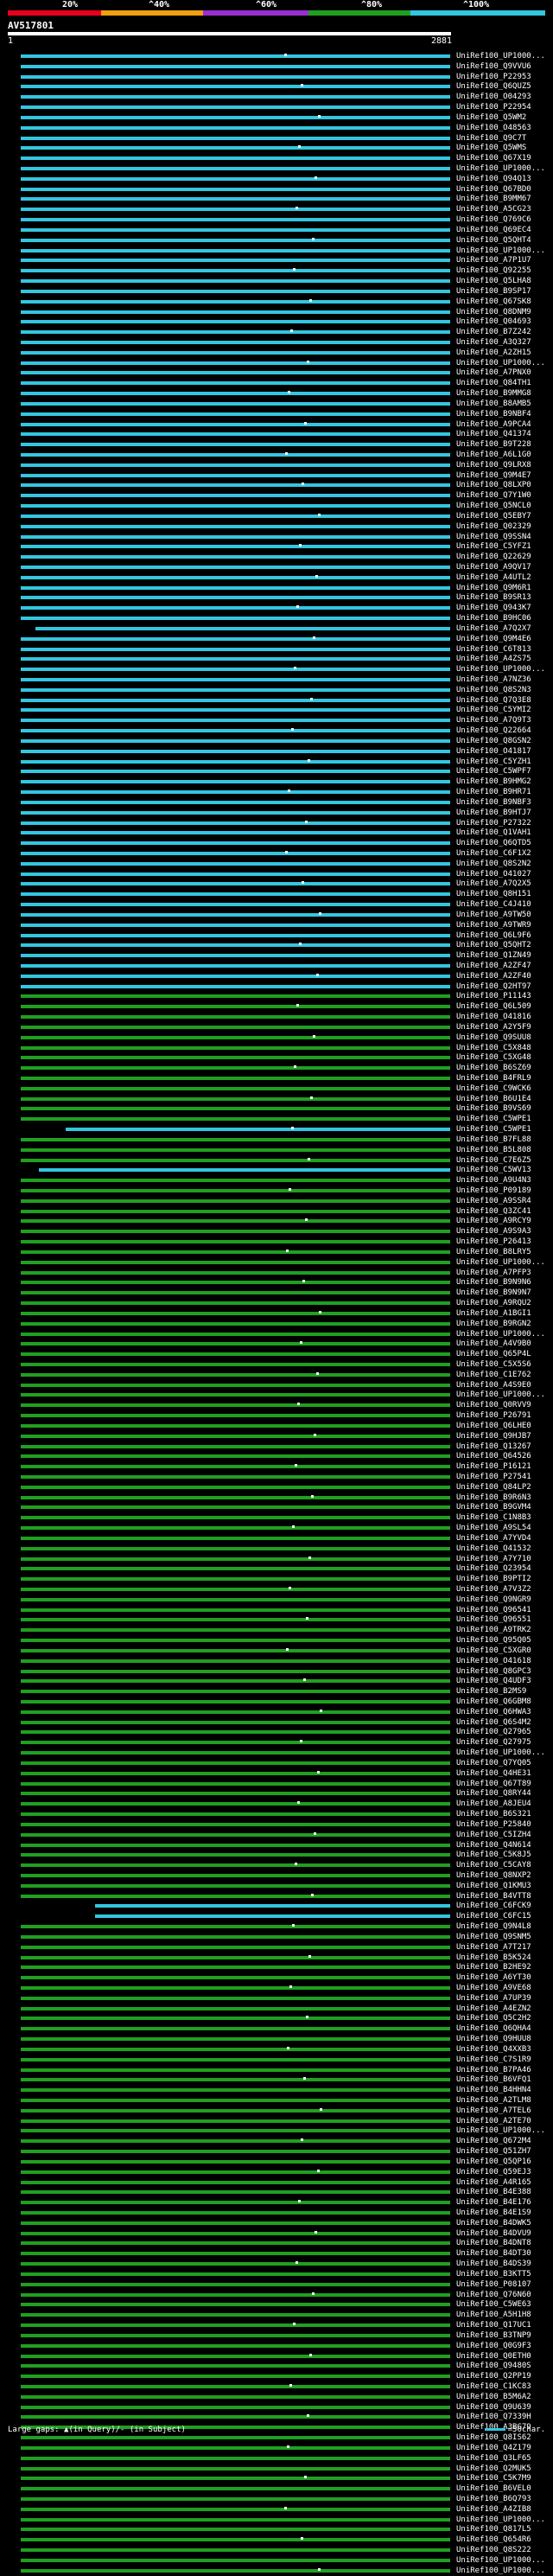 The height and width of the screenshot is (2576, 553). I want to click on hit-row: UniRef100_B9HMG2, so click(276, 782).